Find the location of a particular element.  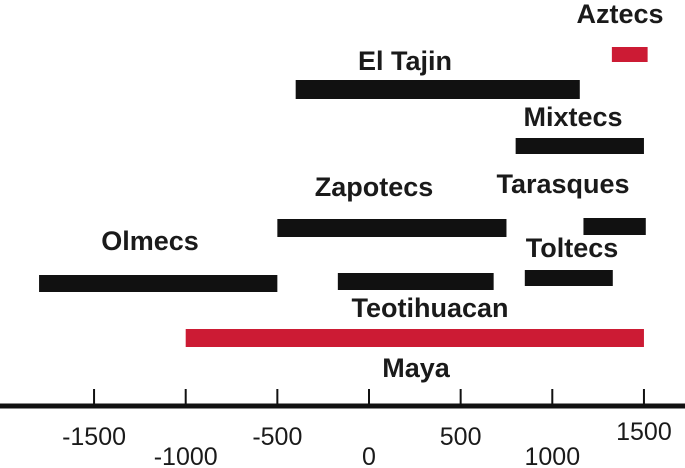

x-tick-label: 1500 is located at coordinates (644, 432).